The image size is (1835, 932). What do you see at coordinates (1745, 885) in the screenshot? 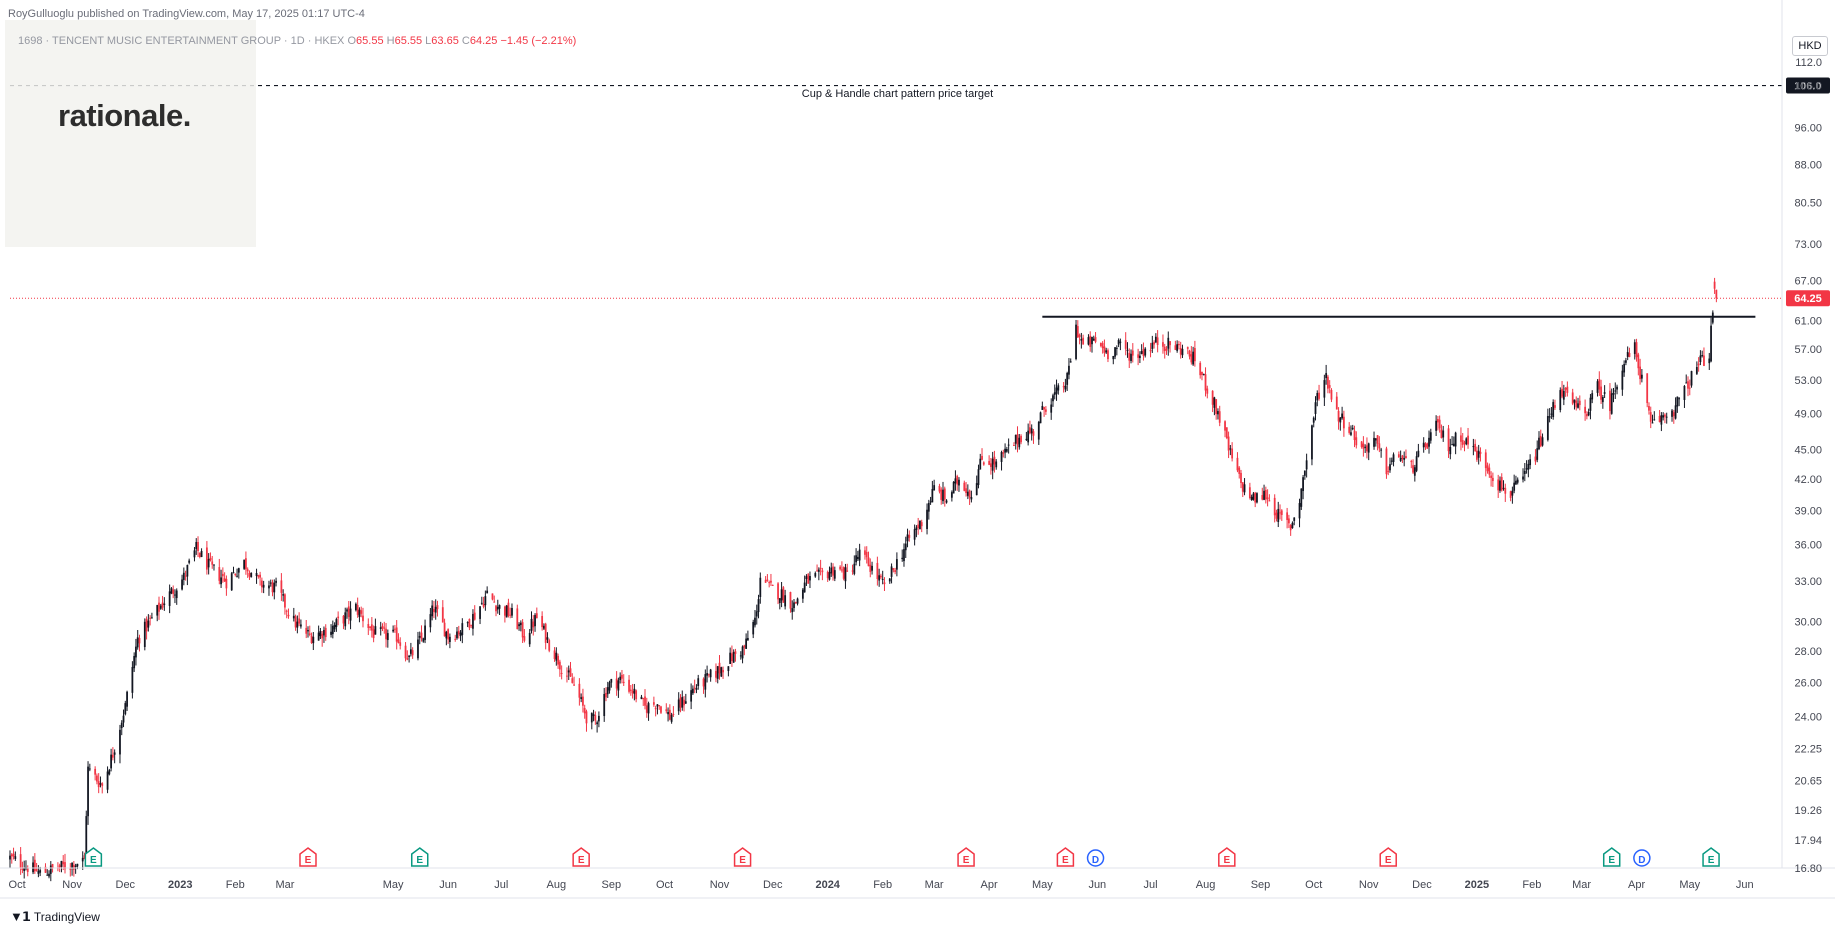
I see `time-tick-label: Jun` at bounding box center [1745, 885].